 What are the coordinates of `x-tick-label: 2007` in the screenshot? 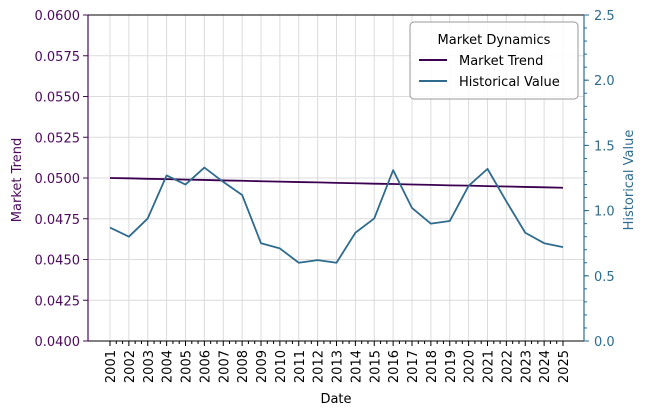 It's located at (224, 366).